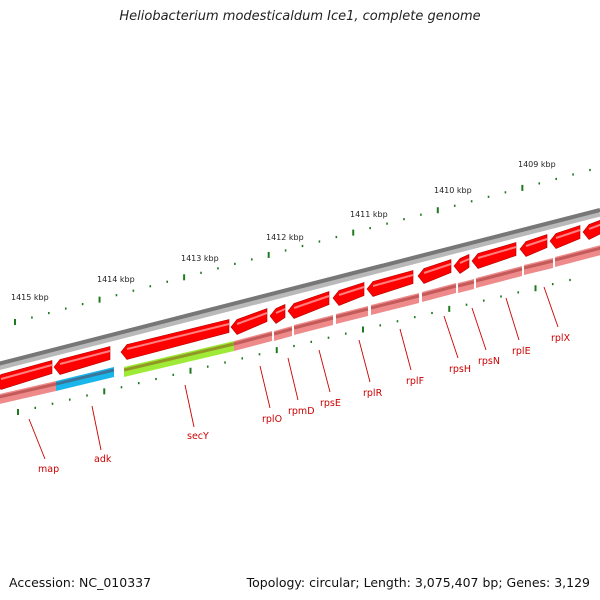 The image size is (600, 600). Describe the element at coordinates (415, 381) in the screenshot. I see `gene-label-rplF: rplF` at that location.